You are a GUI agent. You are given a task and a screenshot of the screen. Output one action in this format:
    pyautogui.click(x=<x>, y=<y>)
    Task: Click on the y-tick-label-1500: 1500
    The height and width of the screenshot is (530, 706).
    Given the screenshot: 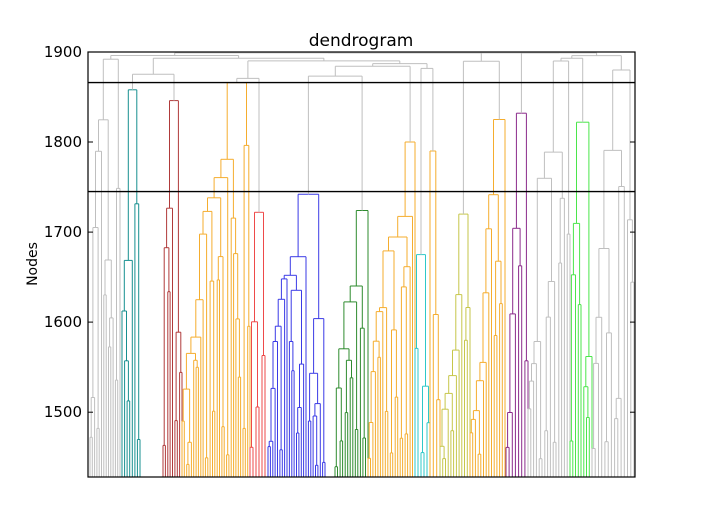 What is the action you would take?
    pyautogui.click(x=63, y=412)
    